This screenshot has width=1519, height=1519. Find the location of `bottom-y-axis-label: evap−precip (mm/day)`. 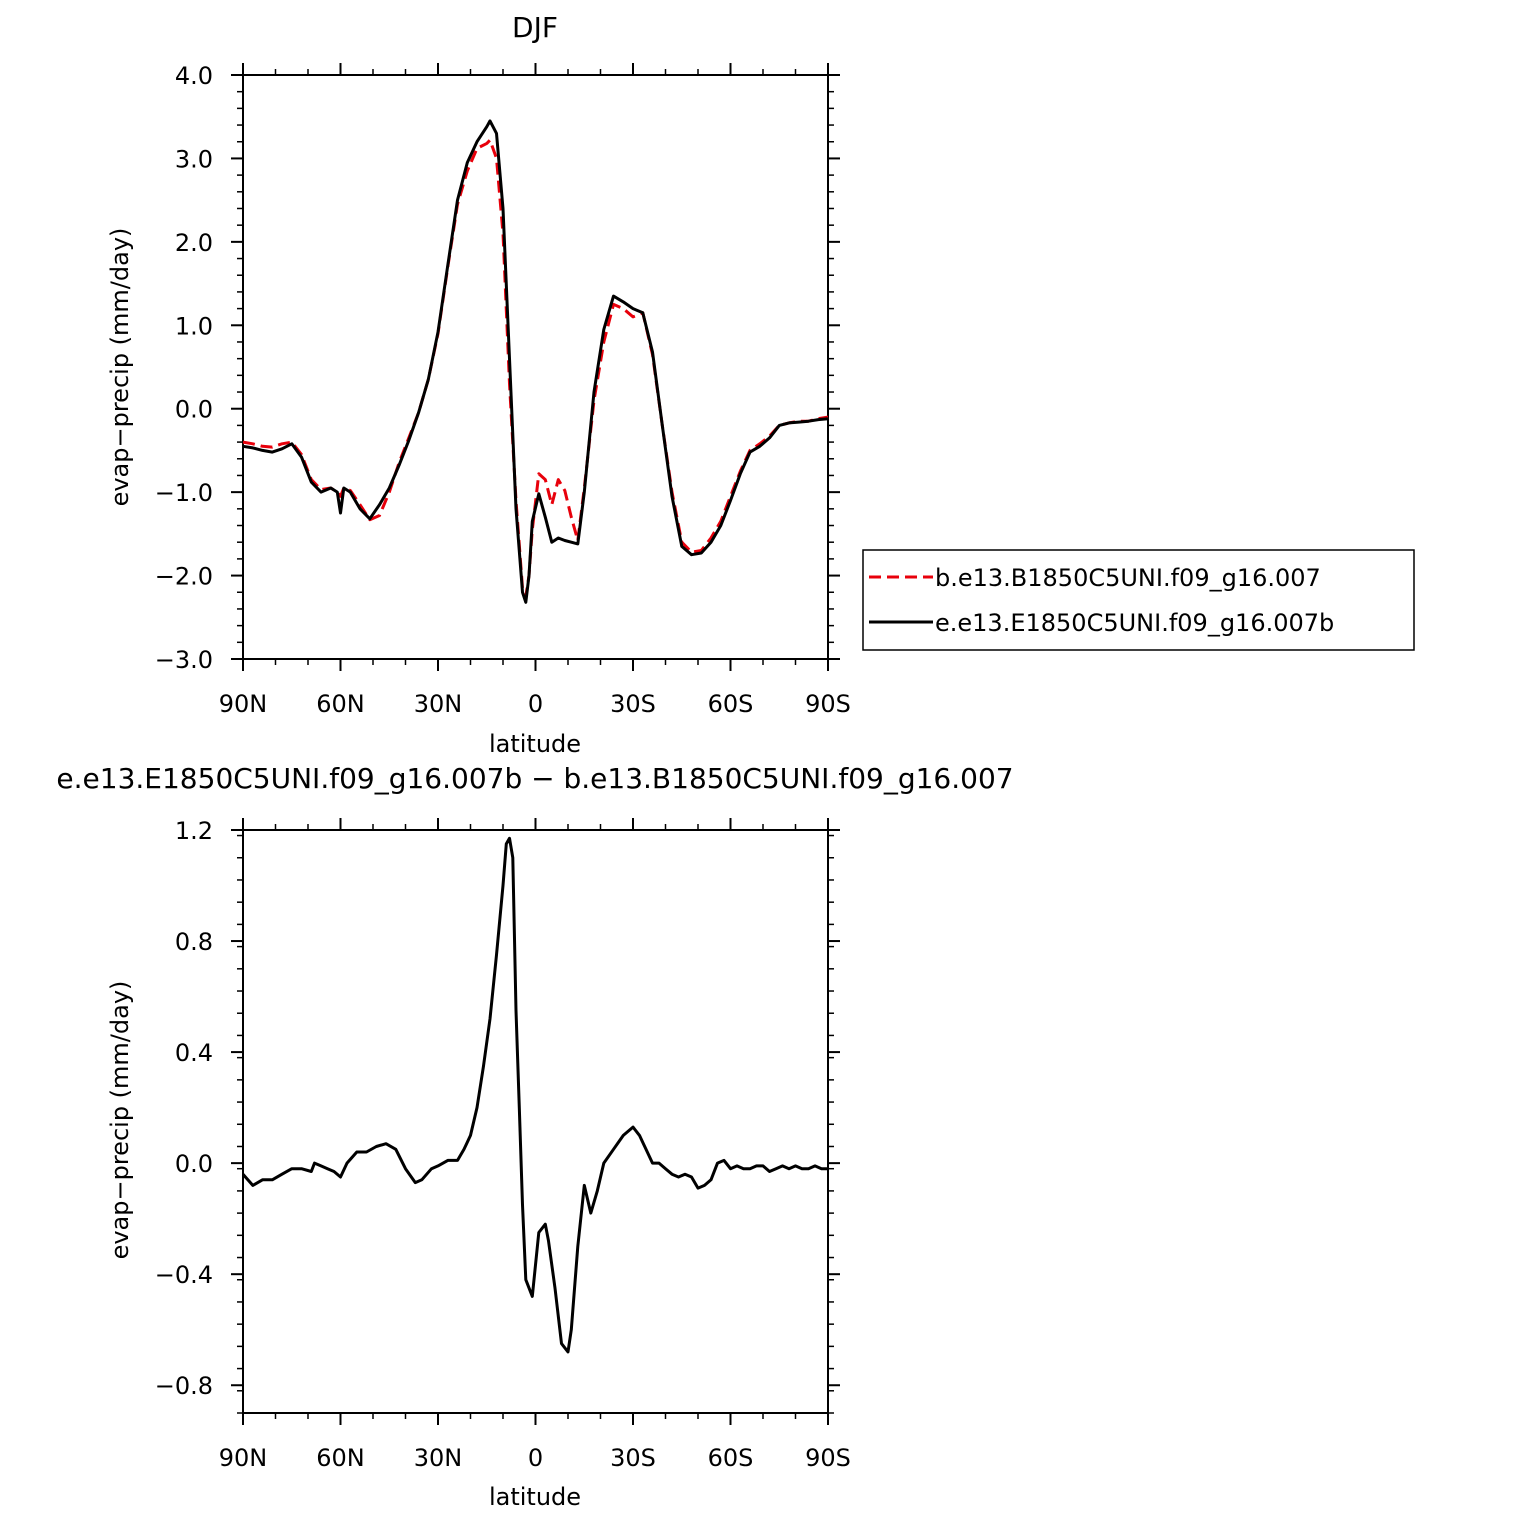

bottom-y-axis-label: evap−precip (mm/day) is located at coordinates (120, 1120).